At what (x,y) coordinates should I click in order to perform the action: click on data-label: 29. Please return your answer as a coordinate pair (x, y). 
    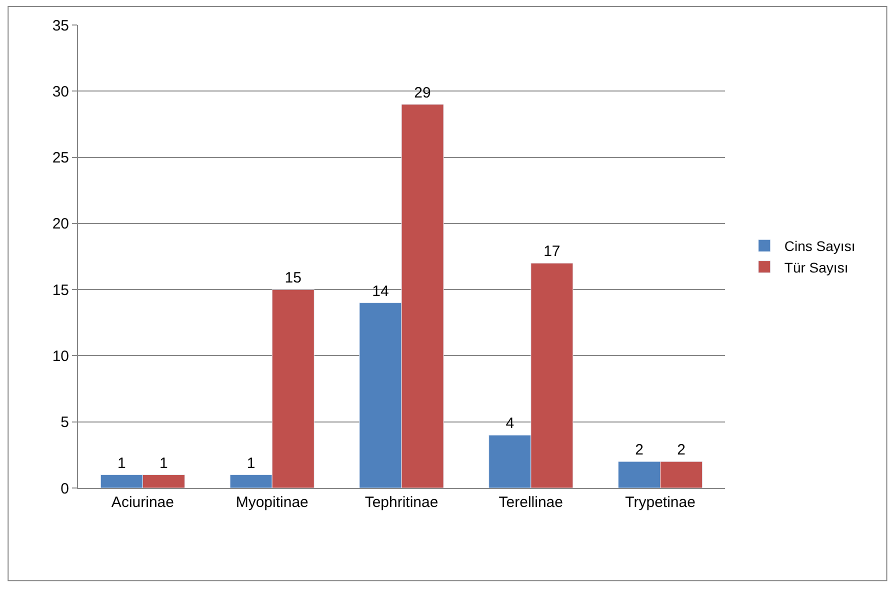
    Looking at the image, I should click on (422, 93).